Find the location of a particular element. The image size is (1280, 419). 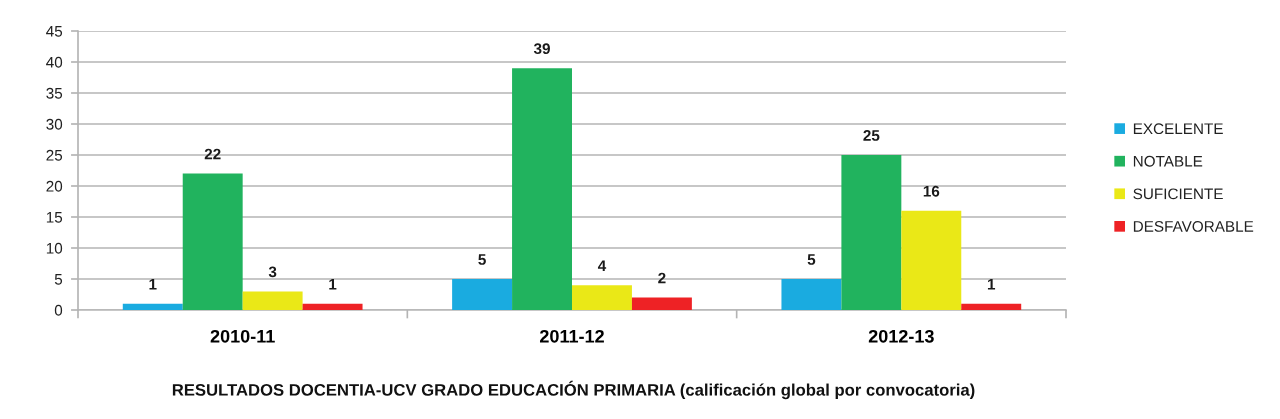

data-label: 22 is located at coordinates (212, 154).